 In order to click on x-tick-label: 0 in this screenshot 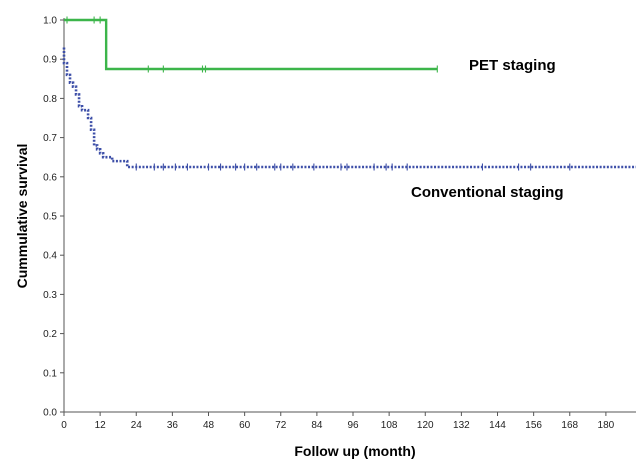, I will do `click(64, 425)`.